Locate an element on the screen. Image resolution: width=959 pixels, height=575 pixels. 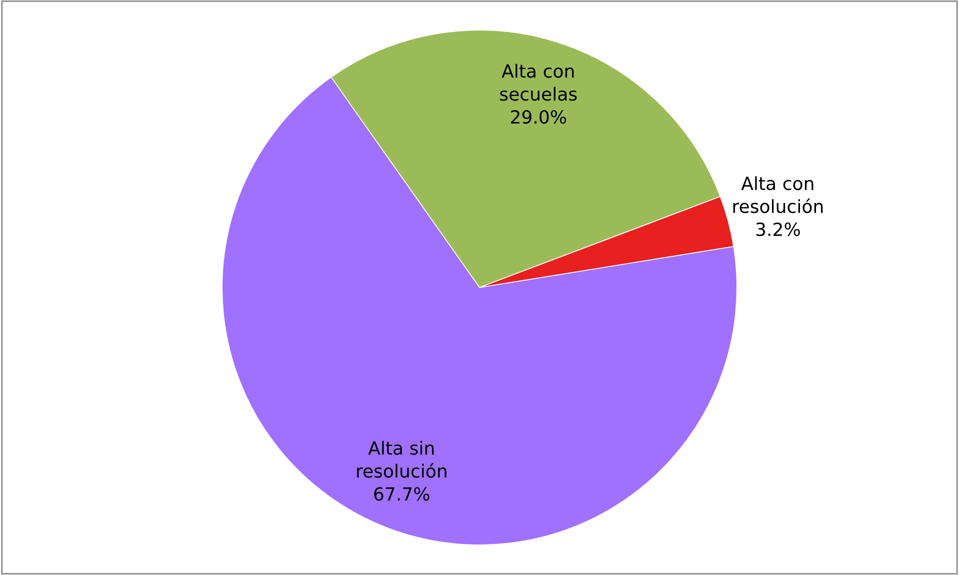
data-label: 29.0% is located at coordinates (538, 117).